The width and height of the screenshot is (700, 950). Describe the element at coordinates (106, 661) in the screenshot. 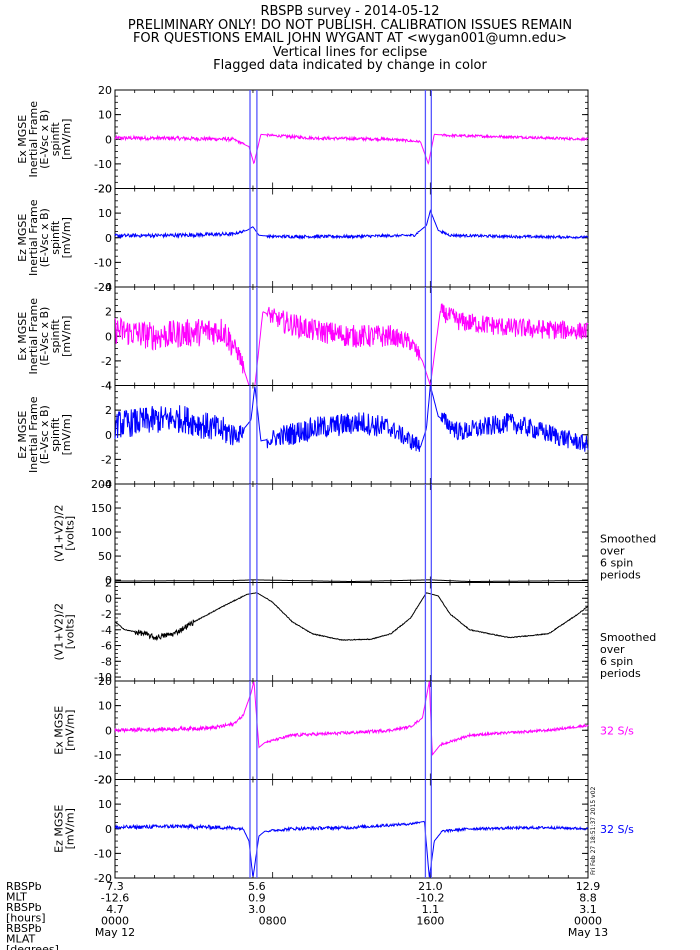

I see `y-tick-label: -8` at that location.